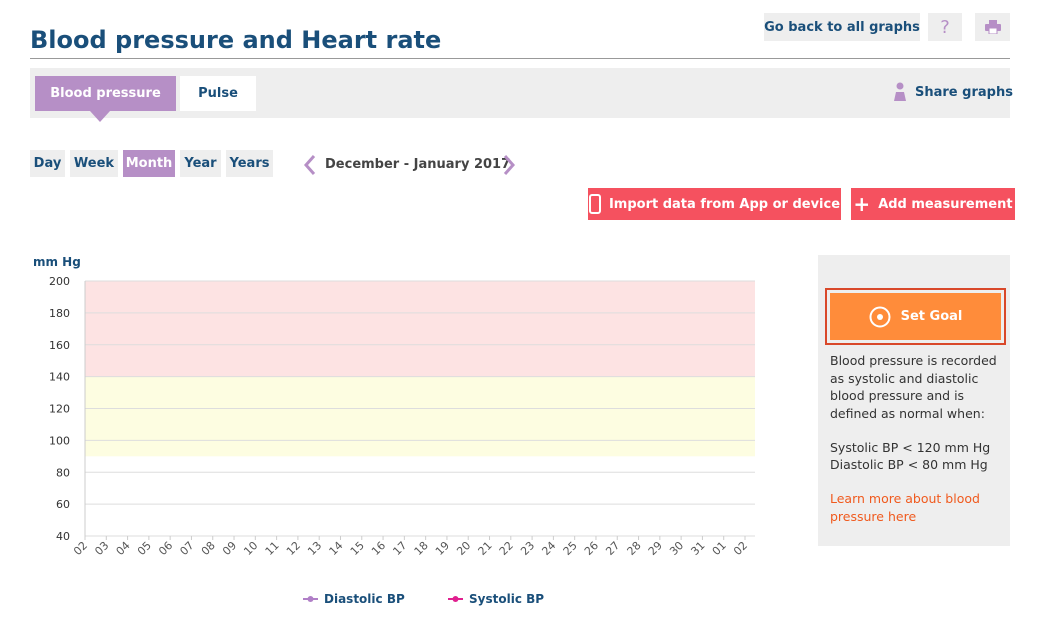  What do you see at coordinates (724, 204) in the screenshot?
I see `import-label: Import data from App or device` at bounding box center [724, 204].